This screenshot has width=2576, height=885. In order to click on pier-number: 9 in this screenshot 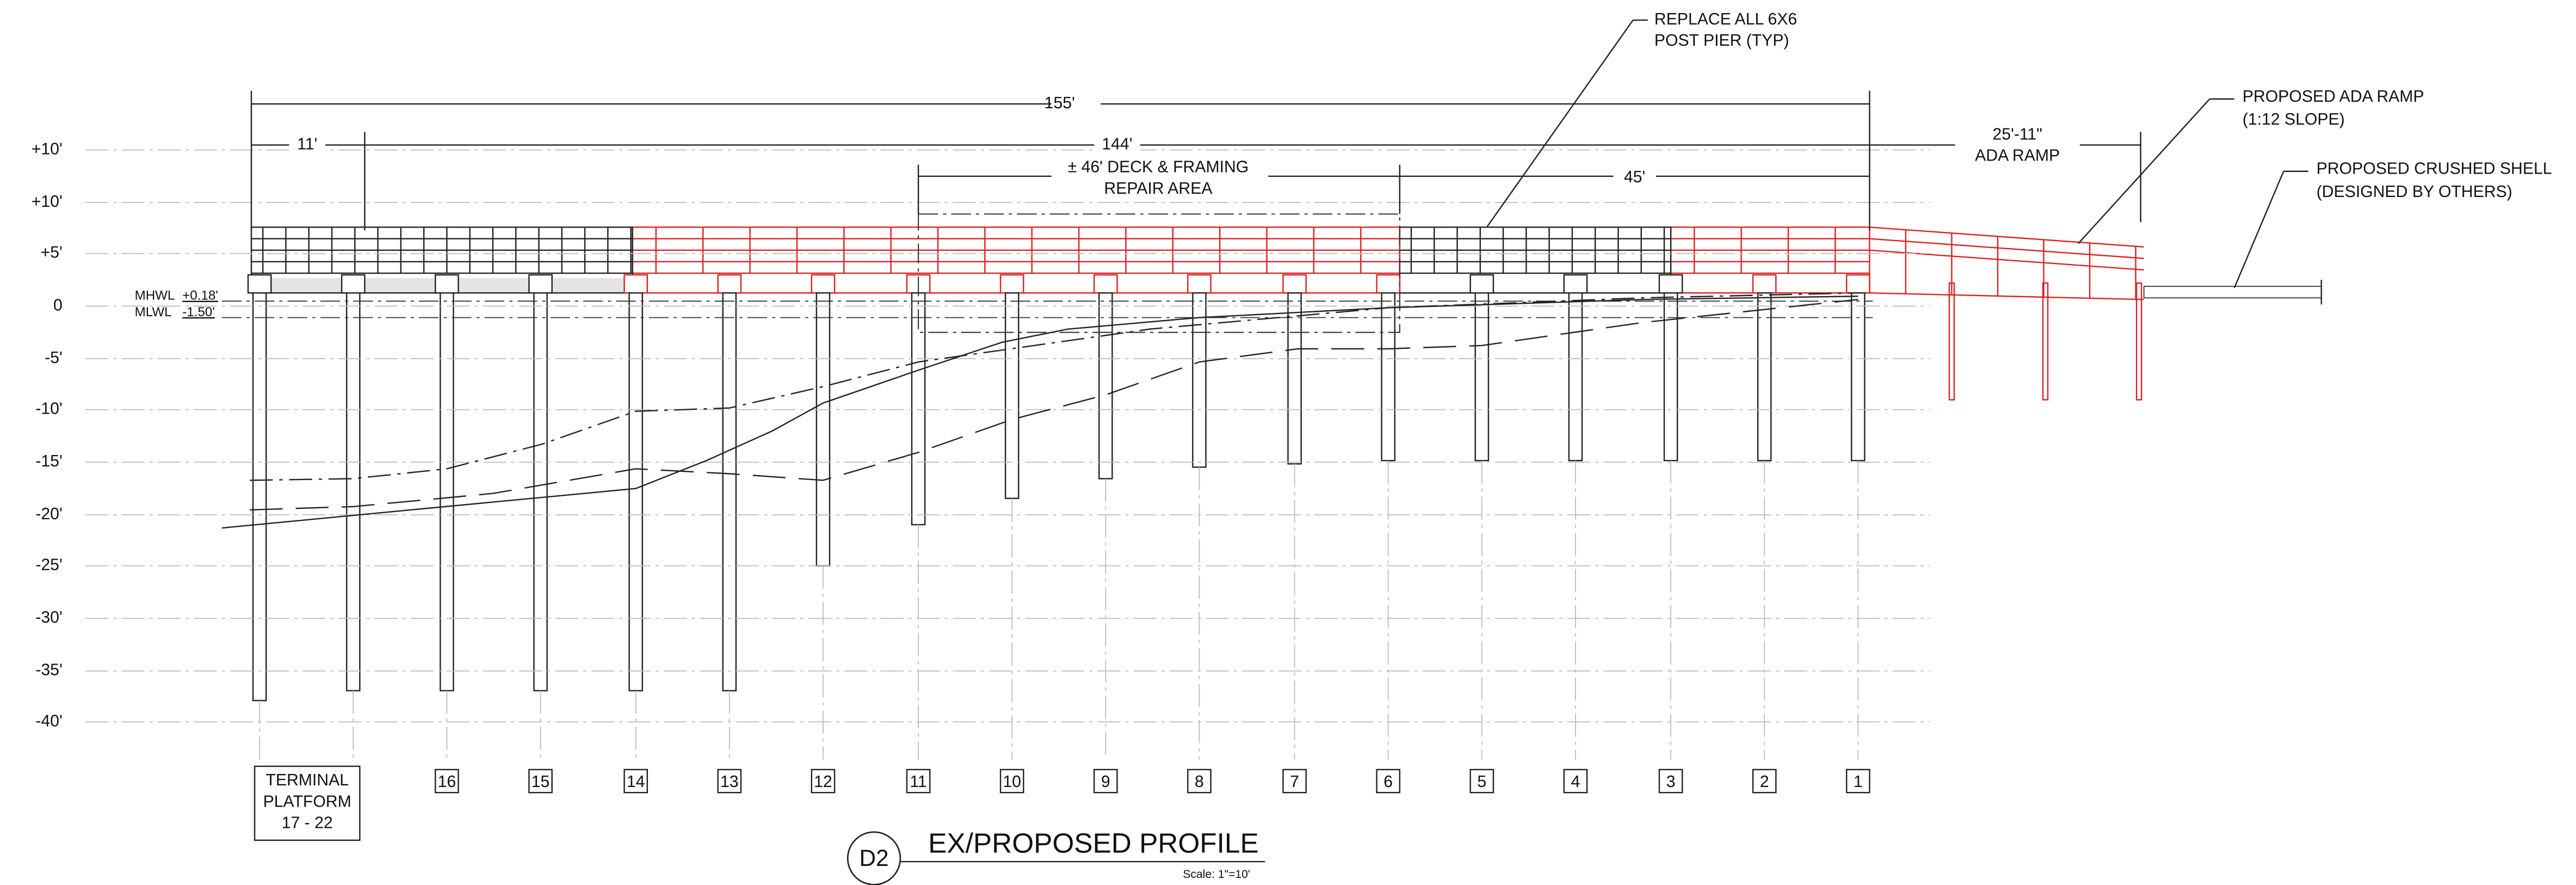, I will do `click(1105, 782)`.